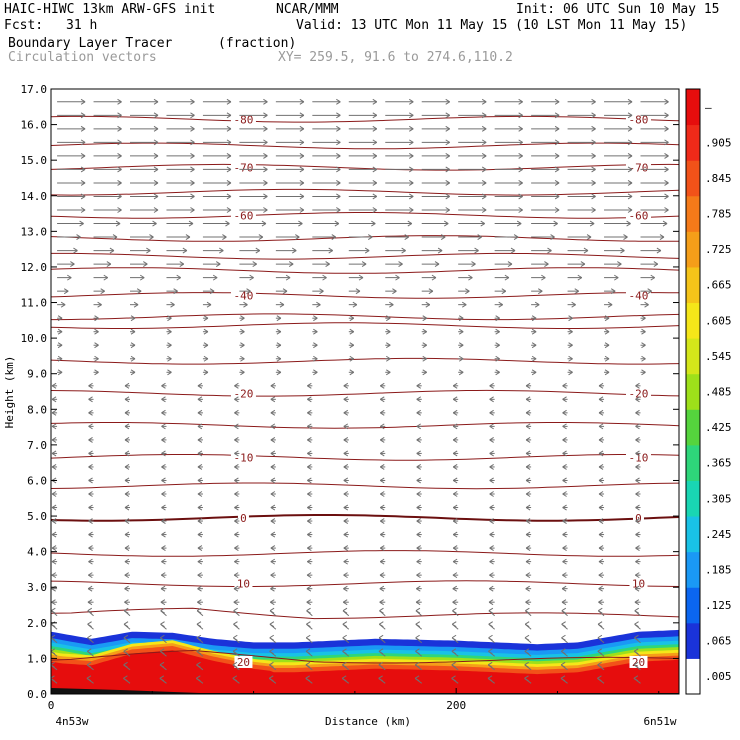 This screenshot has width=740, height=740. What do you see at coordinates (365, 691) in the screenshot?
I see `terrain-line` at bounding box center [365, 691].